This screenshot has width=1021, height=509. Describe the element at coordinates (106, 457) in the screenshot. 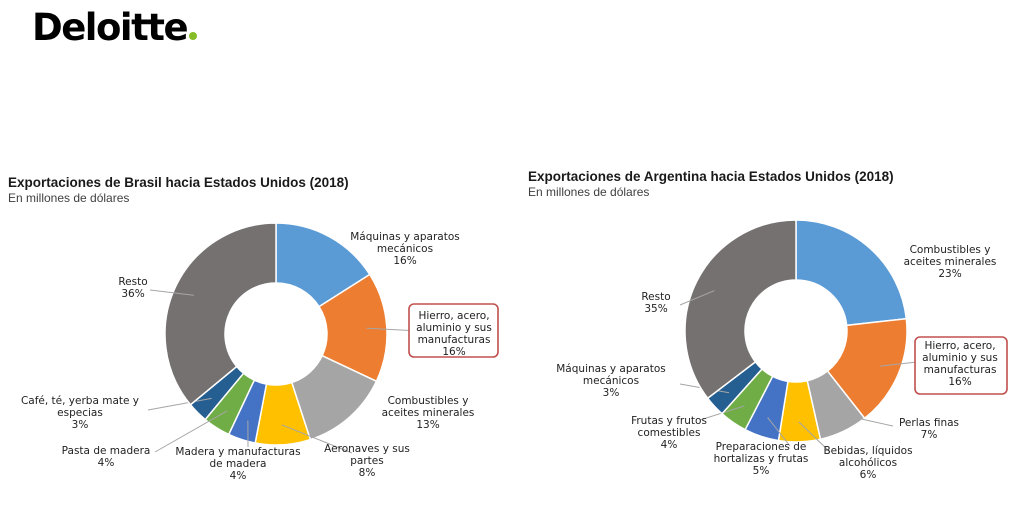

I see `slice-label: Pasta de madera 4%` at that location.